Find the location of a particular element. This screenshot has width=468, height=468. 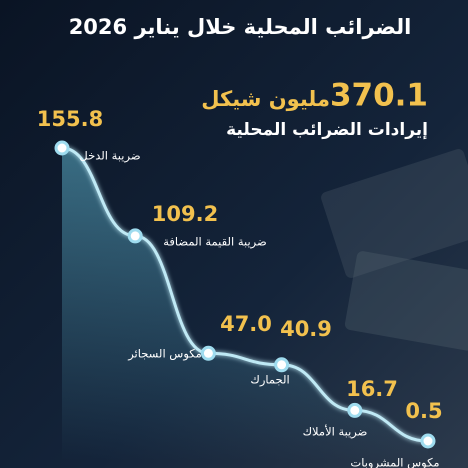

category-label: ضريبة الدخل is located at coordinates (109, 156).